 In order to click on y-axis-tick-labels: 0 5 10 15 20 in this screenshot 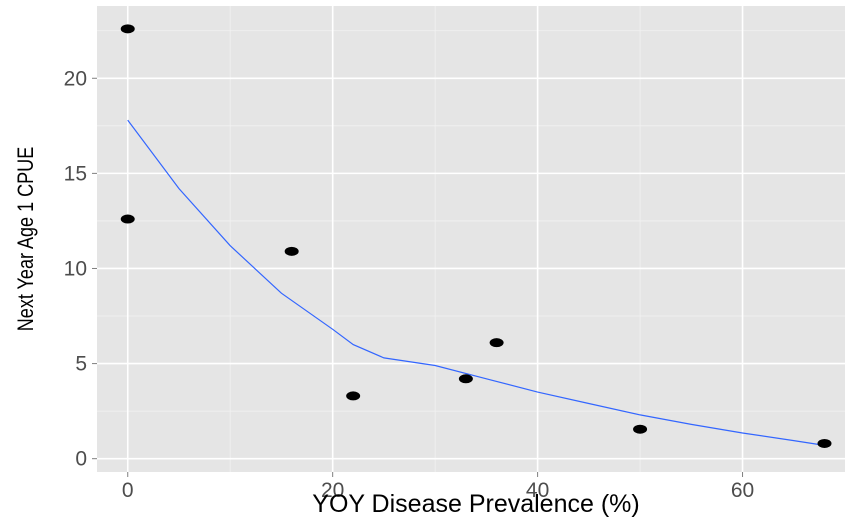, I will do `click(75, 268)`.